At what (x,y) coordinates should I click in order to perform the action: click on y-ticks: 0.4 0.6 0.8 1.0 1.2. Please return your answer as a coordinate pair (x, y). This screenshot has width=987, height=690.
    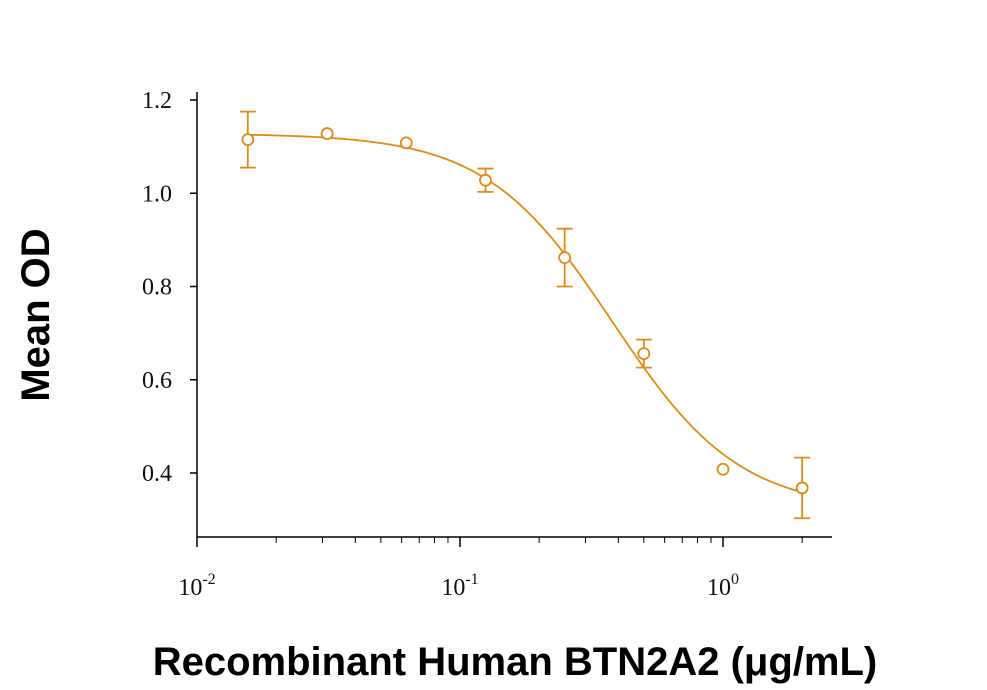
    Looking at the image, I should click on (169, 287).